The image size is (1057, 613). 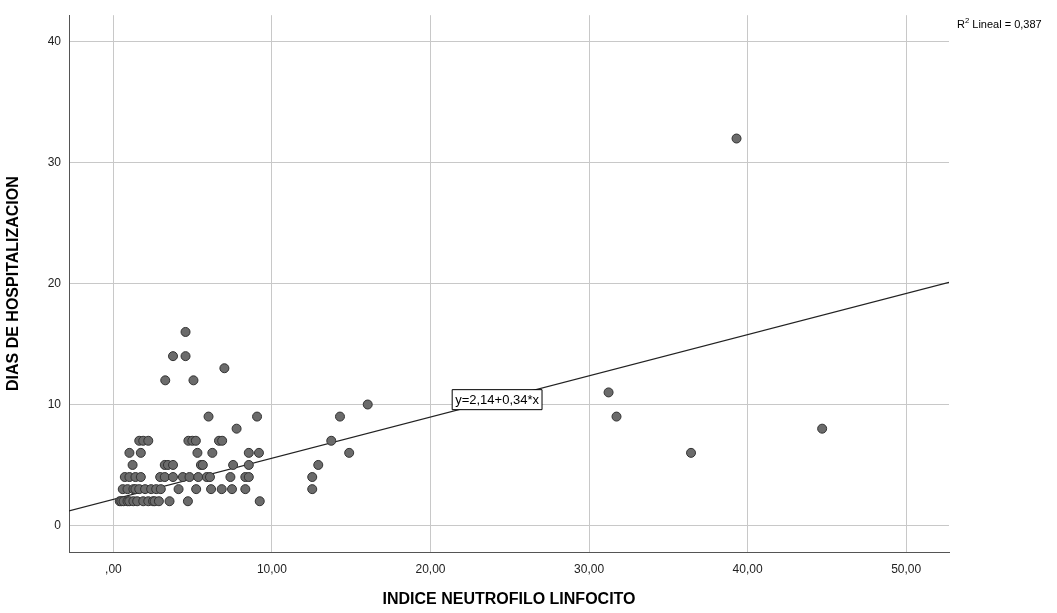 I want to click on x-tick-label: 30,00, so click(x=589, y=568).